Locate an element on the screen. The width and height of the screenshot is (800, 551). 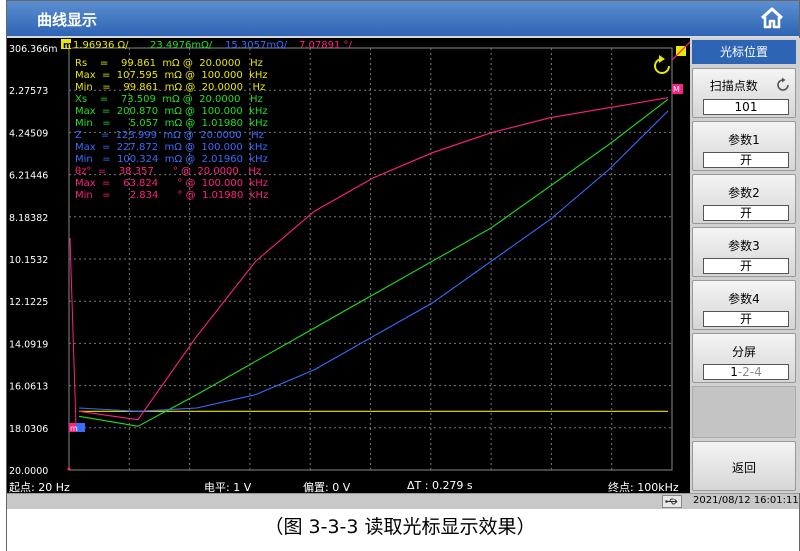
home-icon is located at coordinates (772, 18).